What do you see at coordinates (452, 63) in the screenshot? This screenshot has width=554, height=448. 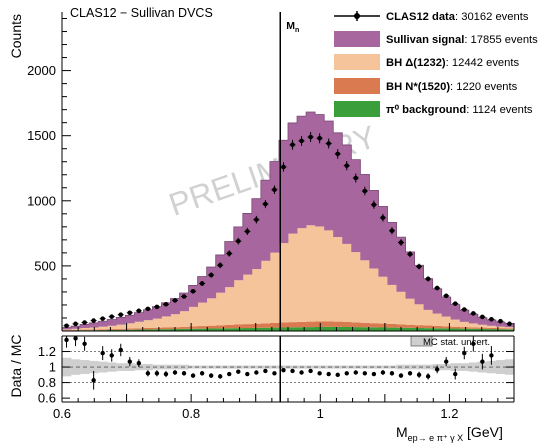 I see `legend-label-2: BH Δ(1232): 12442 events` at bounding box center [452, 63].